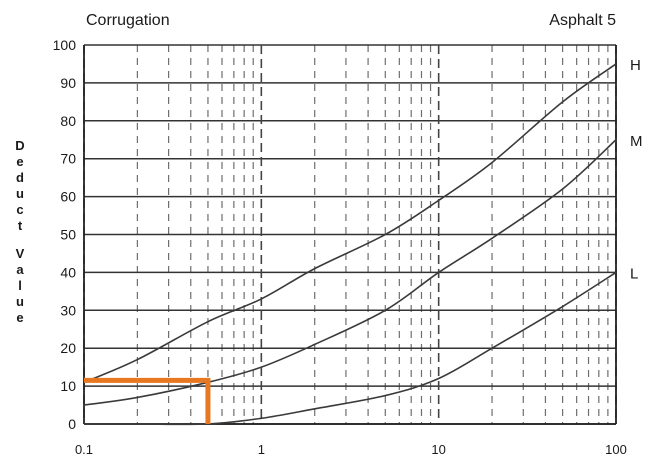  Describe the element at coordinates (261, 449) in the screenshot. I see `x-tick-label: 1` at that location.